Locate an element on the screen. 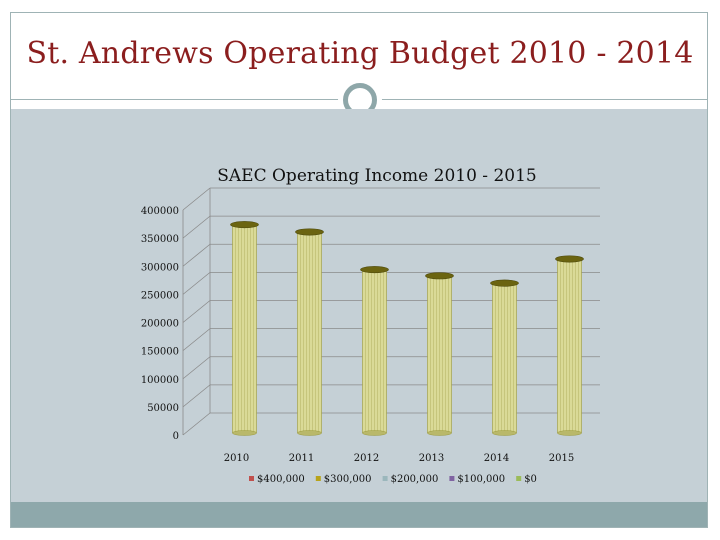 The height and width of the screenshot is (540, 720). x-tick-label: 2012 is located at coordinates (366, 458).